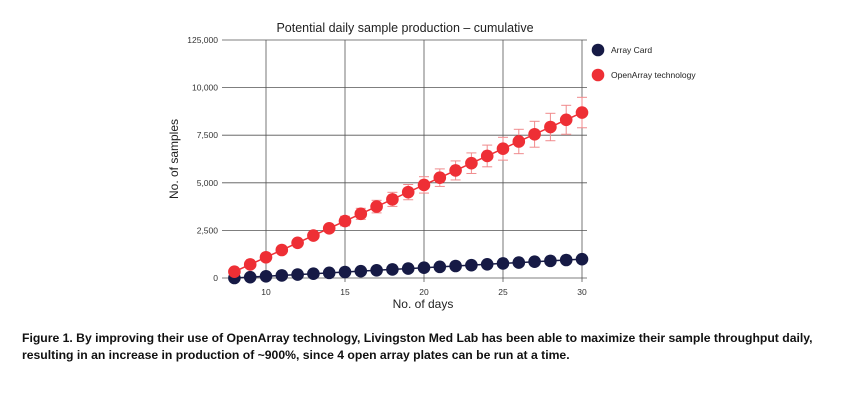 The height and width of the screenshot is (407, 864). What do you see at coordinates (582, 292) in the screenshot?
I see `x-tick-label: 30` at bounding box center [582, 292].